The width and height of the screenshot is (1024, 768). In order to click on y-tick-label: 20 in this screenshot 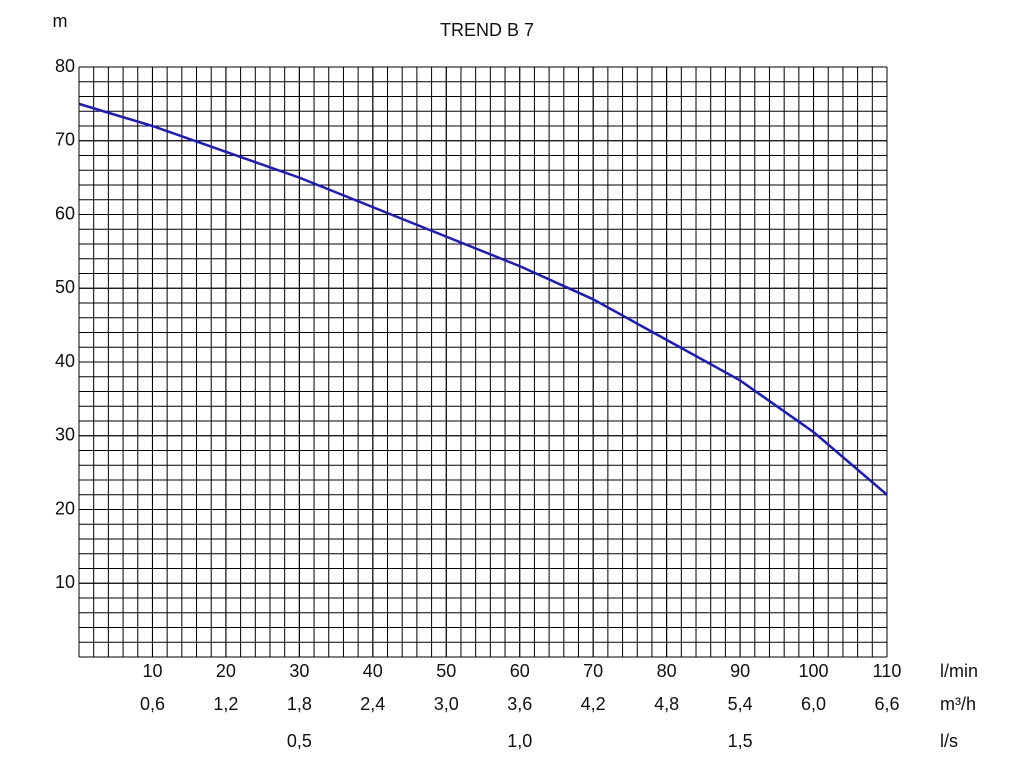, I will do `click(65, 508)`.